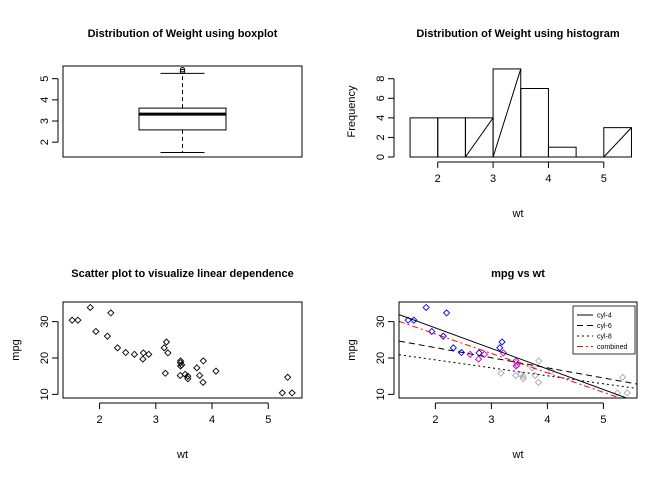  What do you see at coordinates (518, 214) in the screenshot?
I see `panel-2-x-axis-title: wt` at bounding box center [518, 214].